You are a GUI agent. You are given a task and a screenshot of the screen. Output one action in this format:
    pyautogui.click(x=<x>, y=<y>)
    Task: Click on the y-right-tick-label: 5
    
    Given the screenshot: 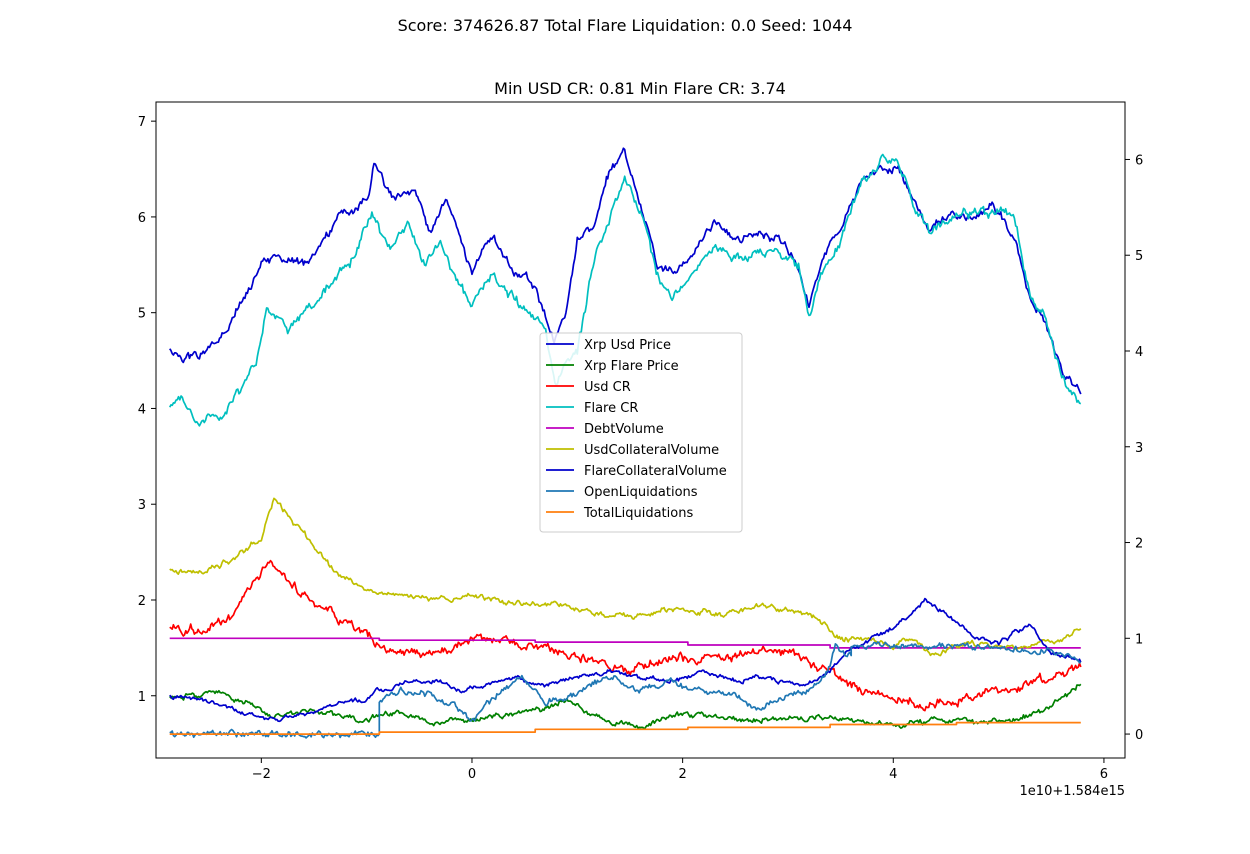 What is the action you would take?
    pyautogui.click(x=1139, y=256)
    